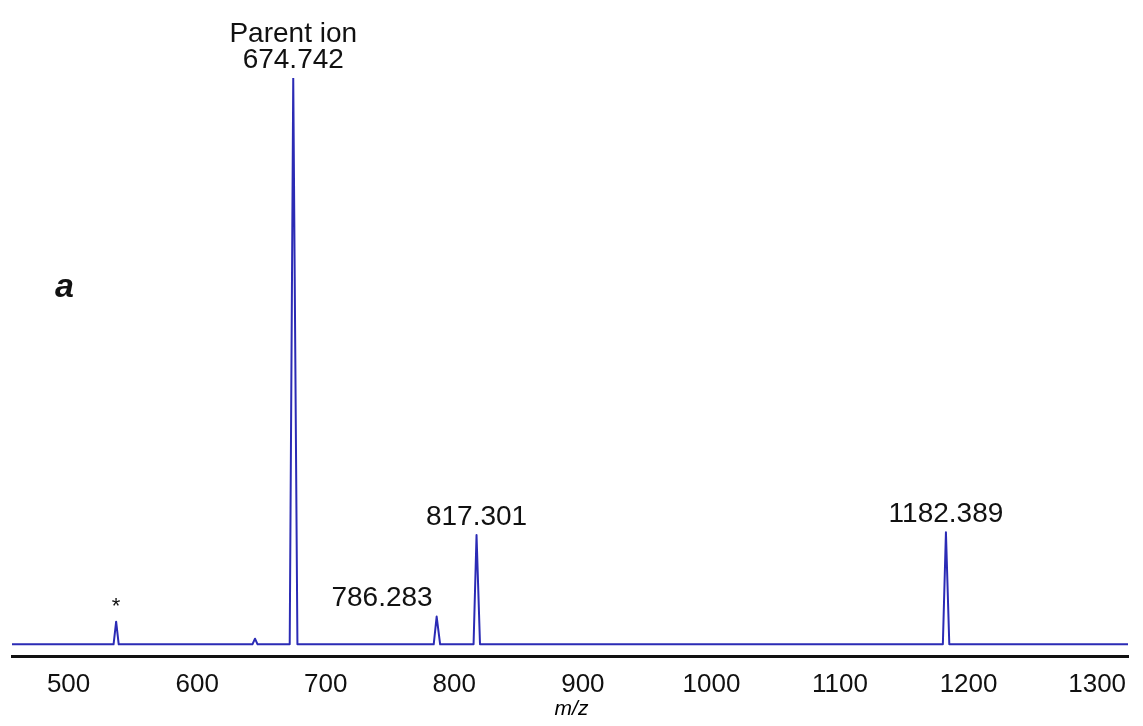 This screenshot has height=726, width=1143. What do you see at coordinates (382, 597) in the screenshot?
I see `annotation: 786.283` at bounding box center [382, 597].